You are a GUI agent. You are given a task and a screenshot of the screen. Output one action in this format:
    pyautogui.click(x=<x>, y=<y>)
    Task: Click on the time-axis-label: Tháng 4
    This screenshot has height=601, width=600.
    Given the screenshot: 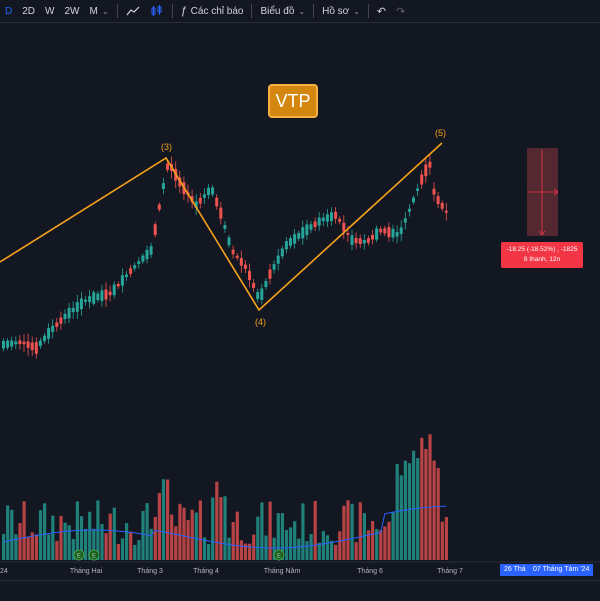 What is the action you would take?
    pyautogui.click(x=206, y=571)
    